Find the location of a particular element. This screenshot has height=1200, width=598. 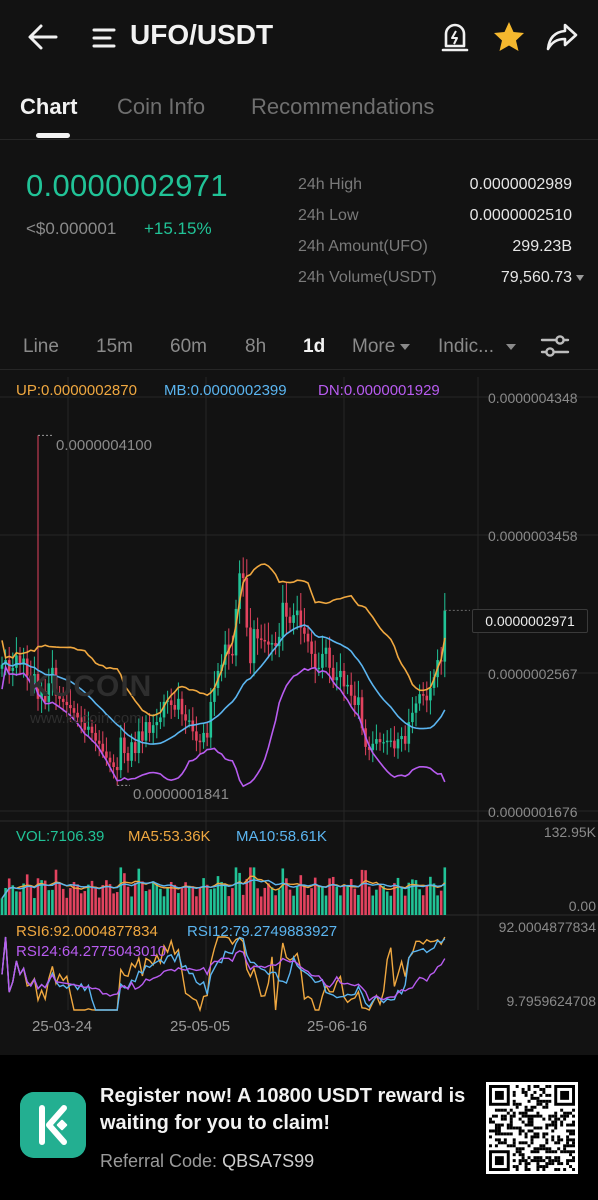

interval-more-dropdown: More is located at coordinates (381, 347).